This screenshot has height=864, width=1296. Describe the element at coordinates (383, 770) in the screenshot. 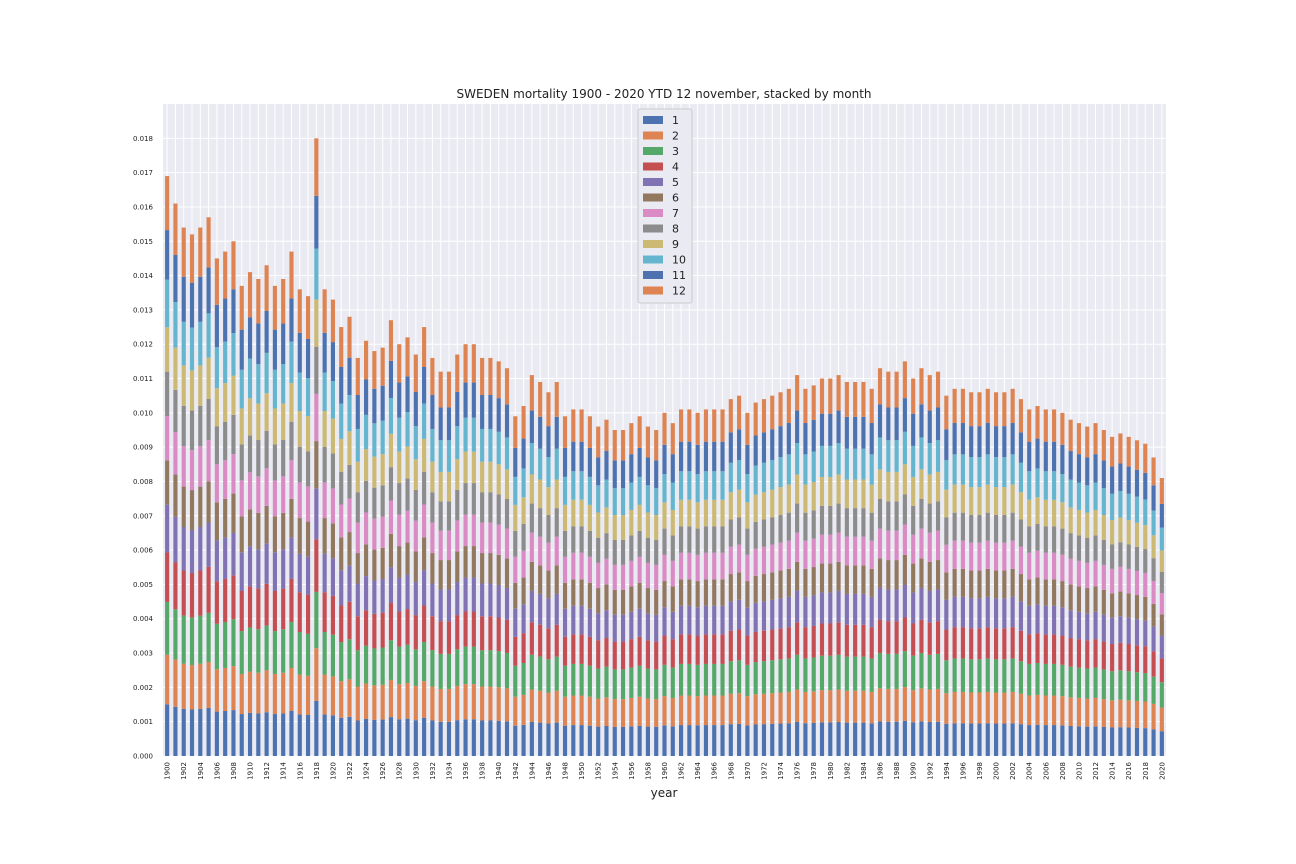

I see `x-tick-label: 1926` at that location.